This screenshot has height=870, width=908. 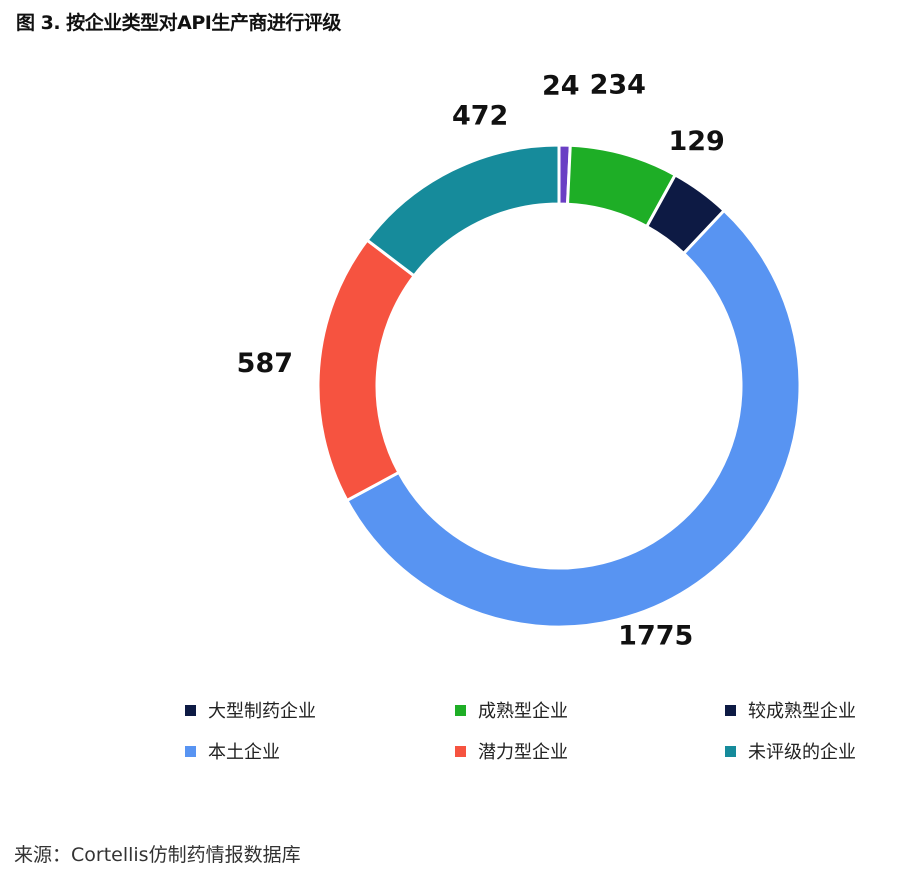 I want to click on data-label: 24, so click(x=561, y=86).